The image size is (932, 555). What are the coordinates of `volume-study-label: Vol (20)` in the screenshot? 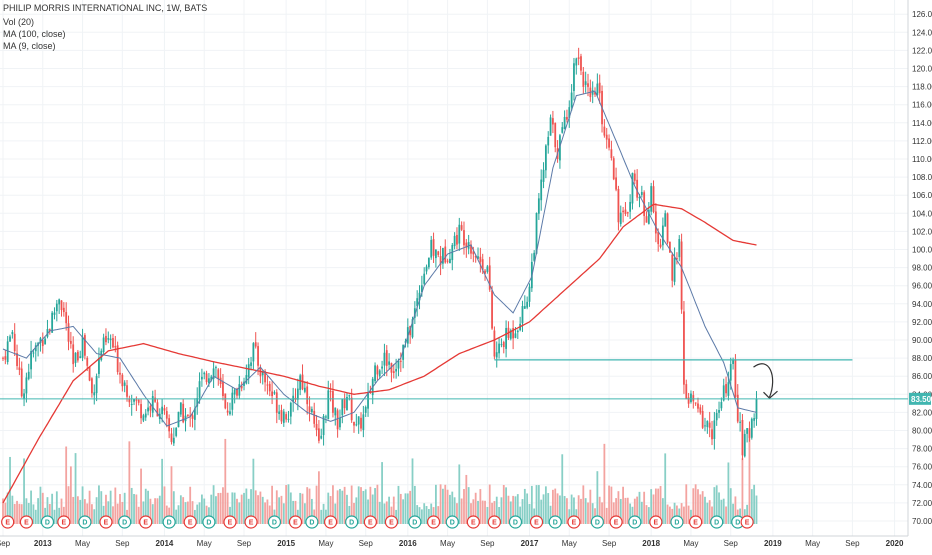 It's located at (19, 22).